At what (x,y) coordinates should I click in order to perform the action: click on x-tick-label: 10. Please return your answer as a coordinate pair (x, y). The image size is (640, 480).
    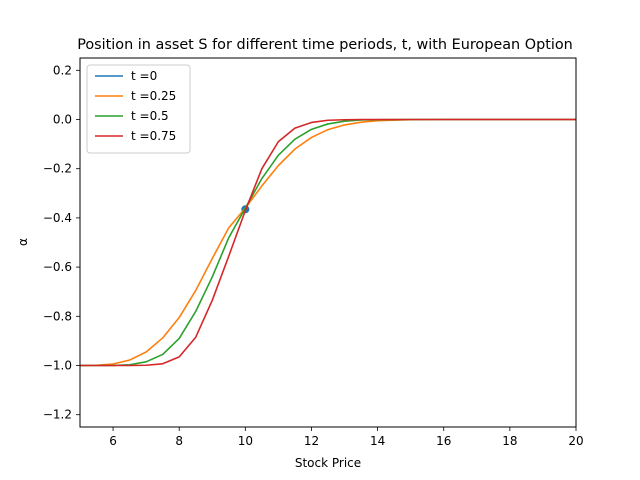
    Looking at the image, I should click on (245, 441).